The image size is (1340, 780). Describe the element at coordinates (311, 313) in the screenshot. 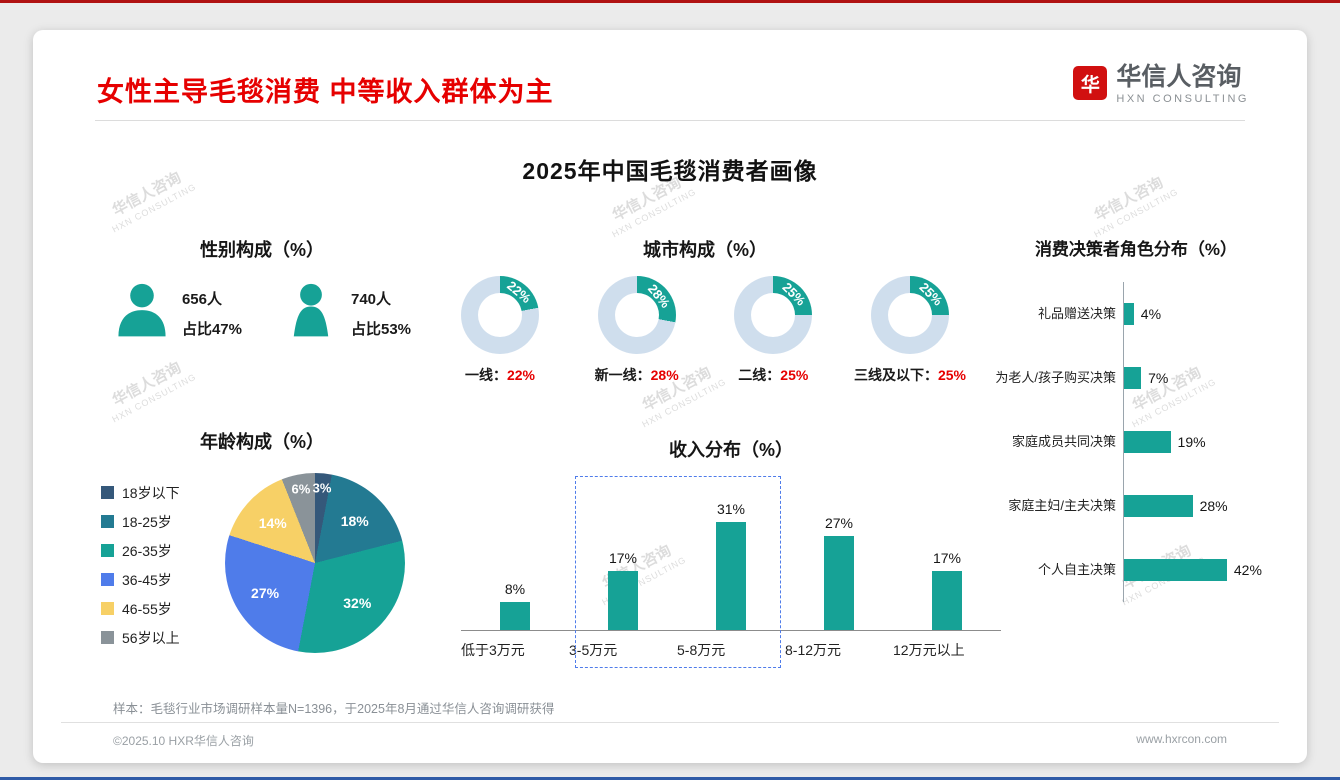

I see `female-icon` at that location.